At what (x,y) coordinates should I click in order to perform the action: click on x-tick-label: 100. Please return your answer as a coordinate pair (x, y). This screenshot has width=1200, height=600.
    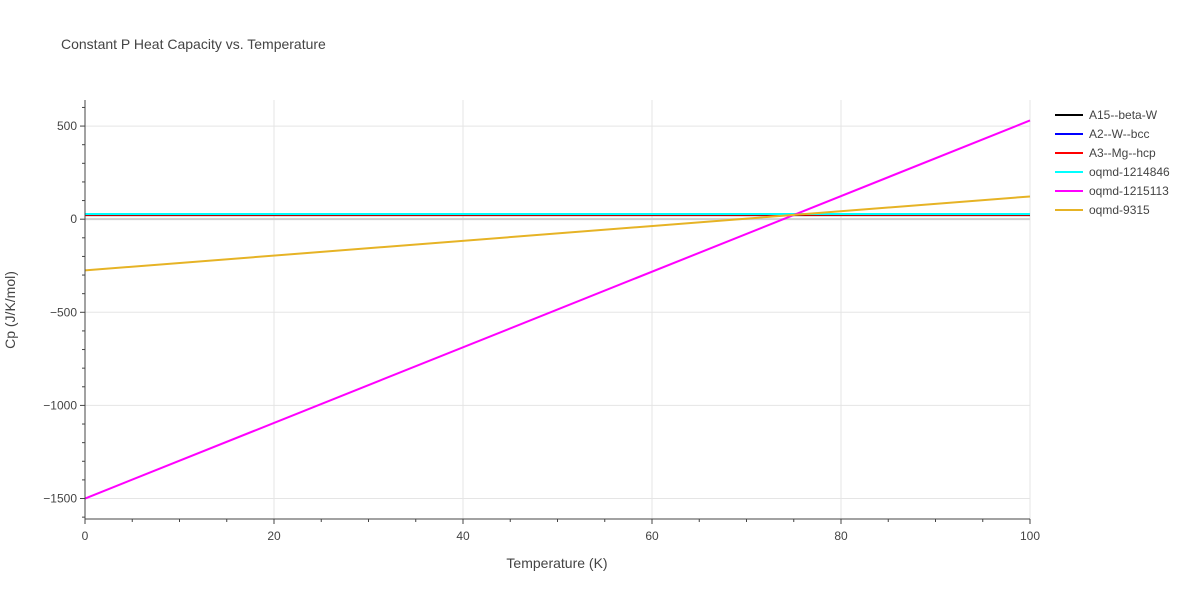
    Looking at the image, I should click on (1030, 536).